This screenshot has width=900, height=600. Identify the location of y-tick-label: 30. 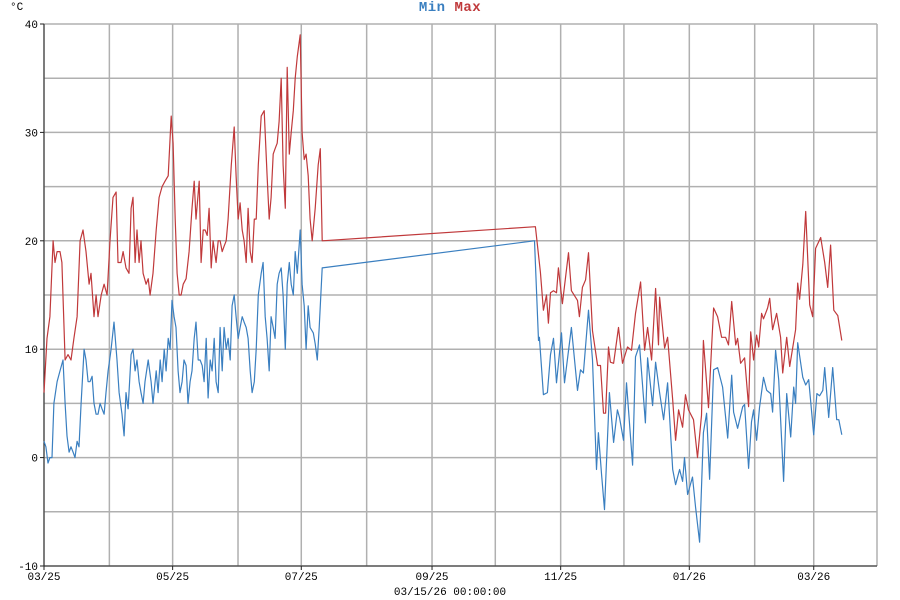
(31, 134).